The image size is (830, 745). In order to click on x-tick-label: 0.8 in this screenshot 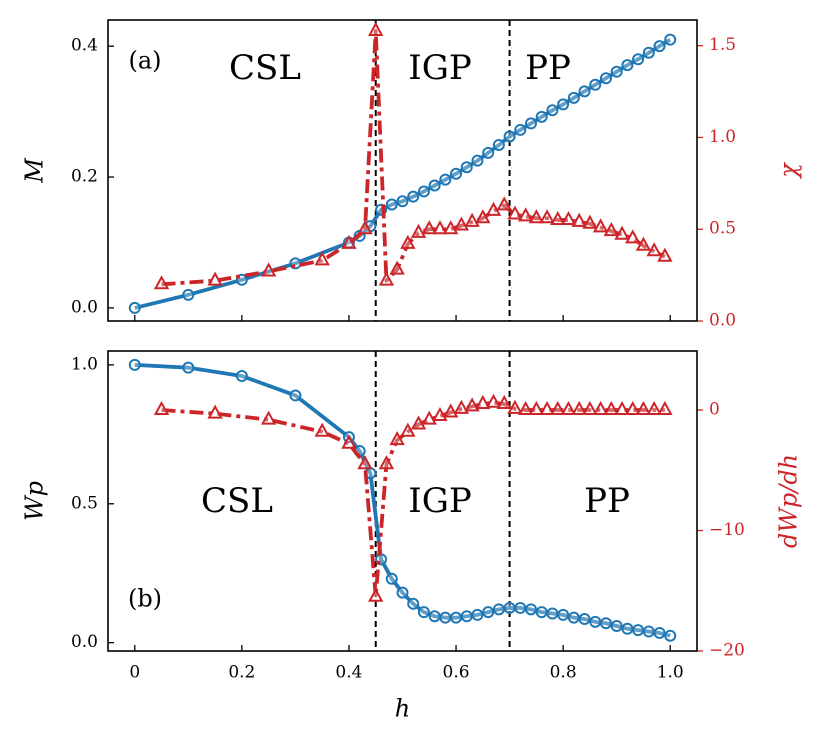, I will do `click(563, 673)`.